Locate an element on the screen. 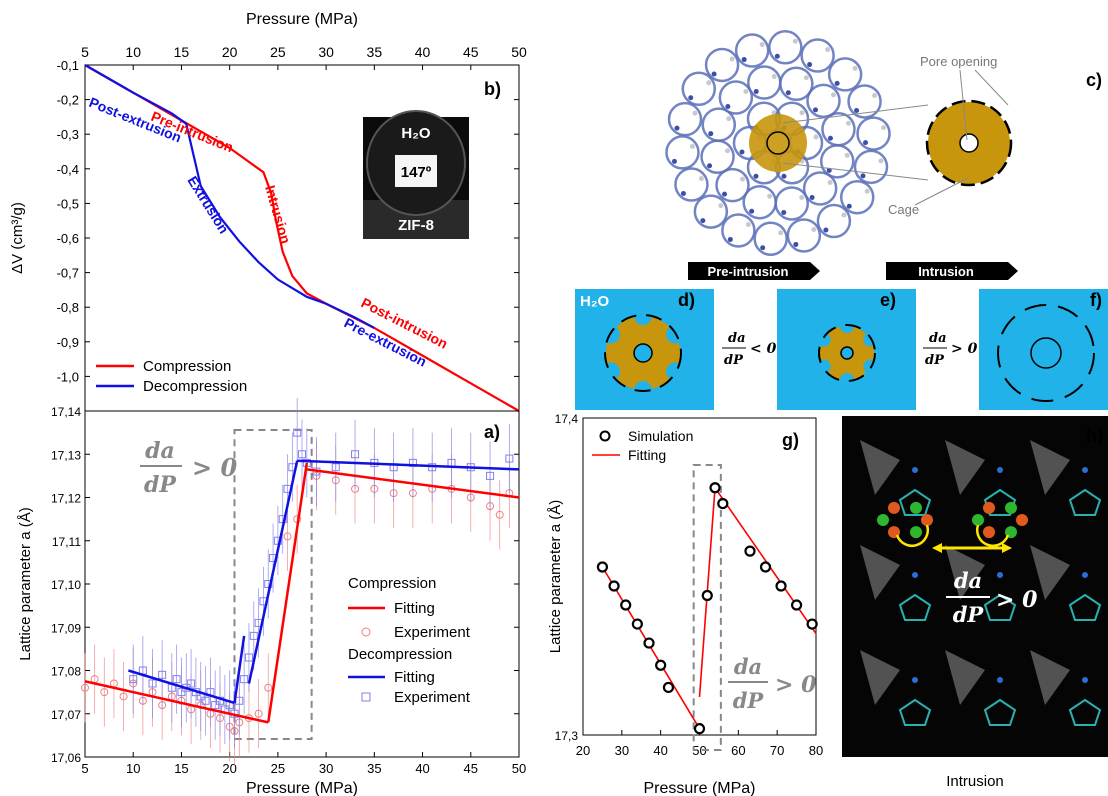 This screenshot has width=1108, height=796. pre-intrusion-arrow is located at coordinates (754, 271).